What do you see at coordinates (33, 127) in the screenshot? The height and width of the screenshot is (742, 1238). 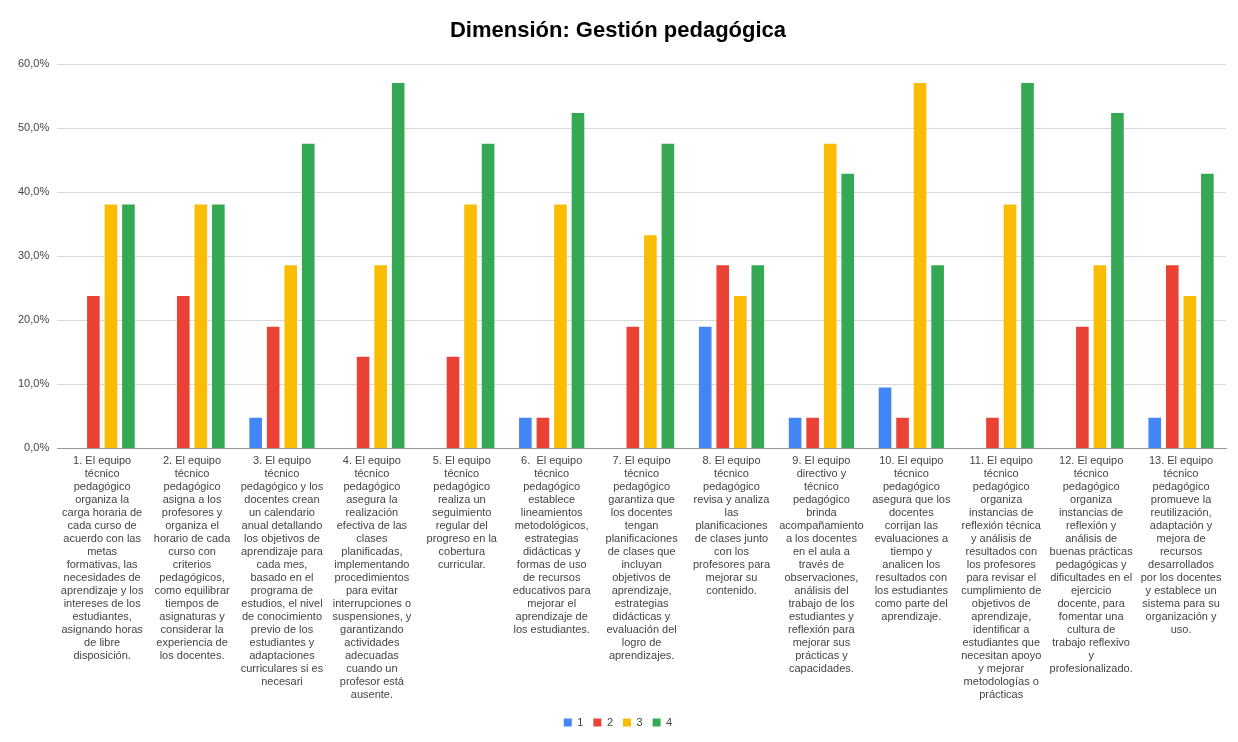 I see `y-tick-label: 50,0%` at bounding box center [33, 127].